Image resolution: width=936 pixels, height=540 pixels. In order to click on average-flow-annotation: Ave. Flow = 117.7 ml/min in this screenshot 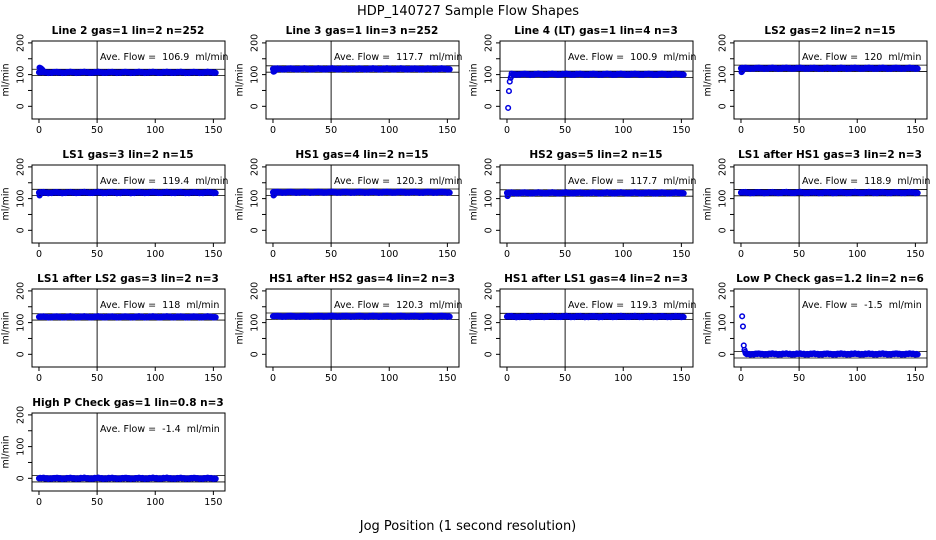, I will do `click(632, 181)`.